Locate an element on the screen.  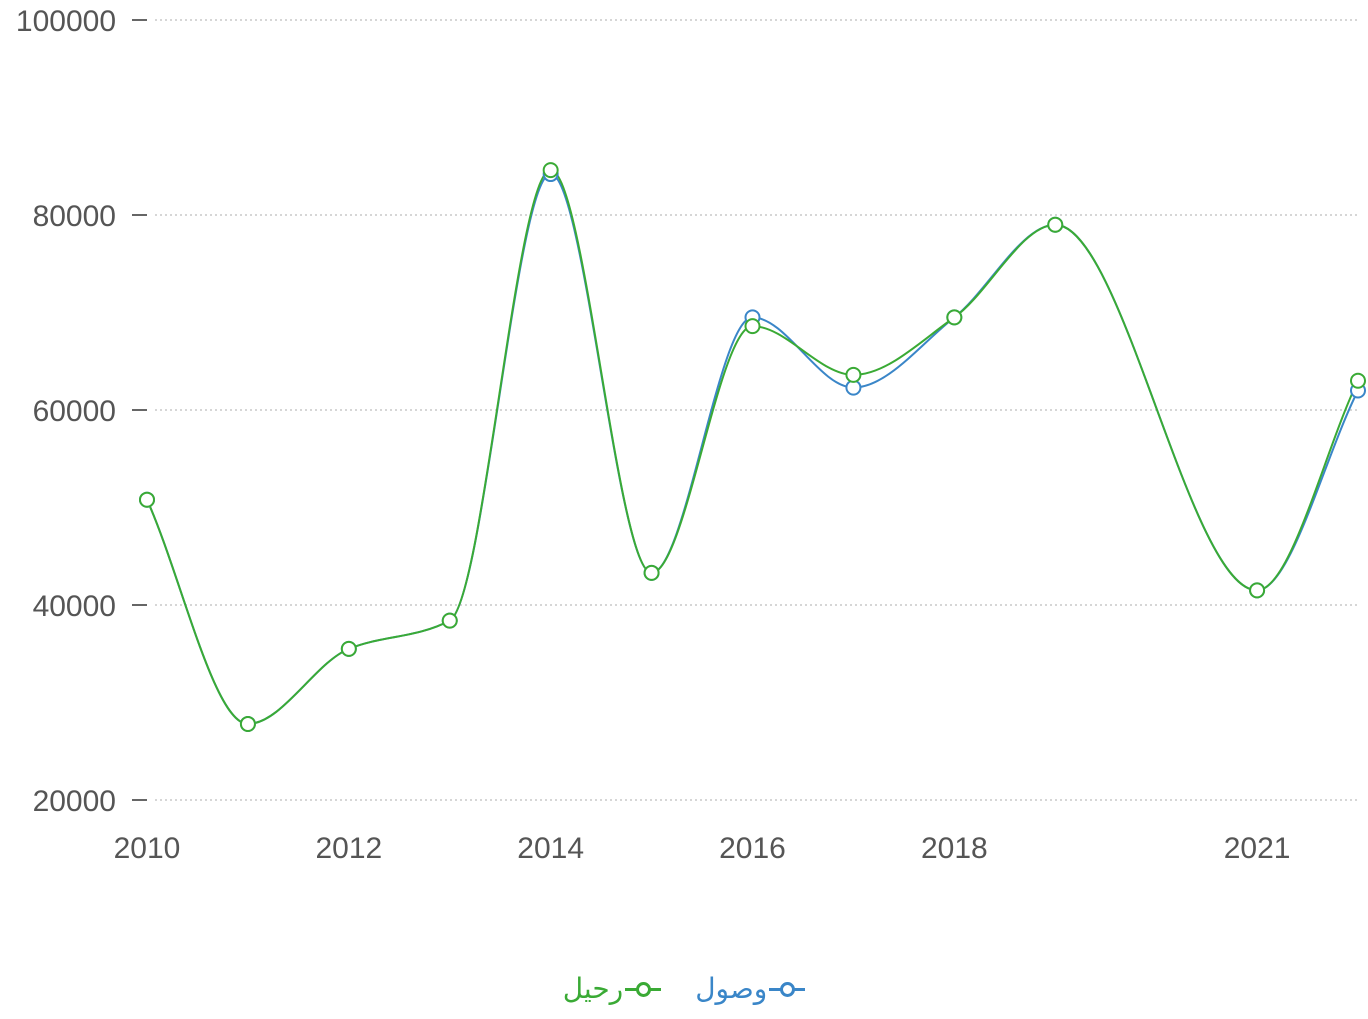
y-tick-label: 40000 is located at coordinates (74, 606).